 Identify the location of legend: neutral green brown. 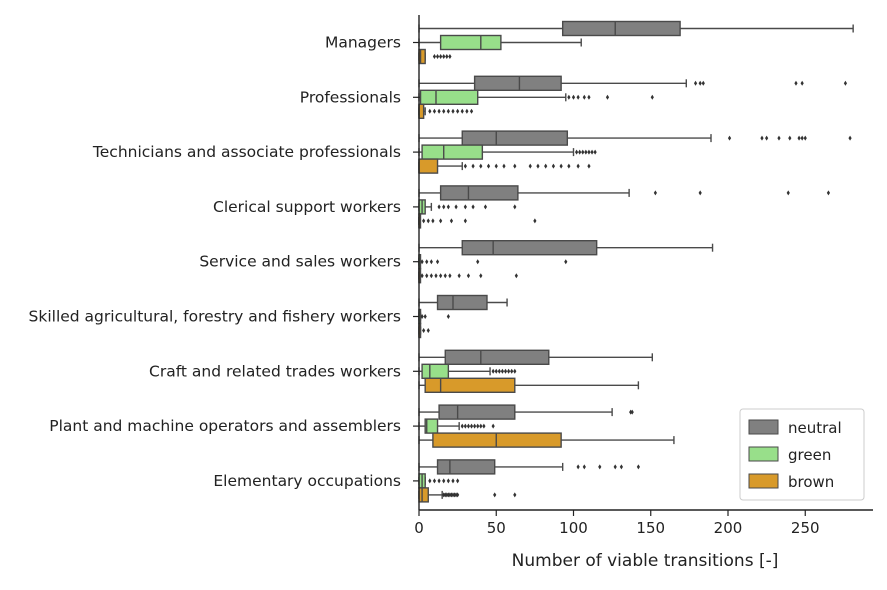
(802, 454).